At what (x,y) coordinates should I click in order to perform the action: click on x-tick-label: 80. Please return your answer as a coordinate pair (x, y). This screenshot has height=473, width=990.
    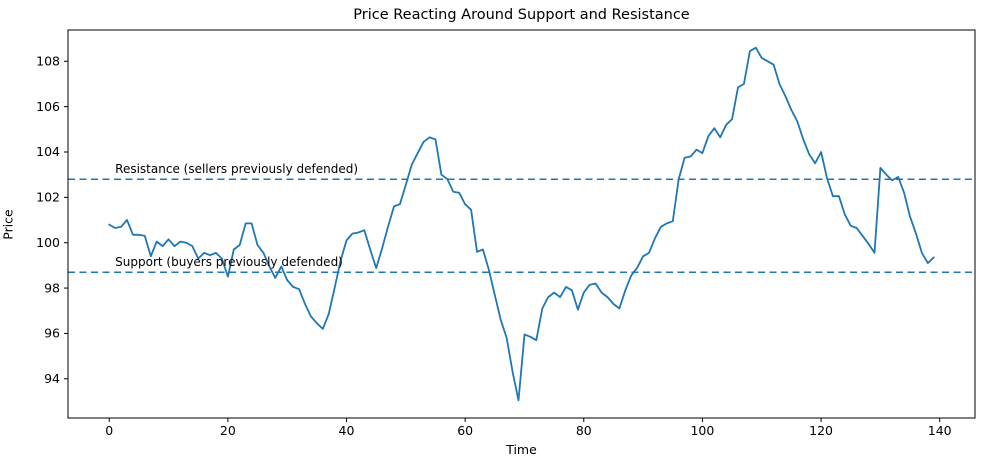
    Looking at the image, I should click on (584, 430).